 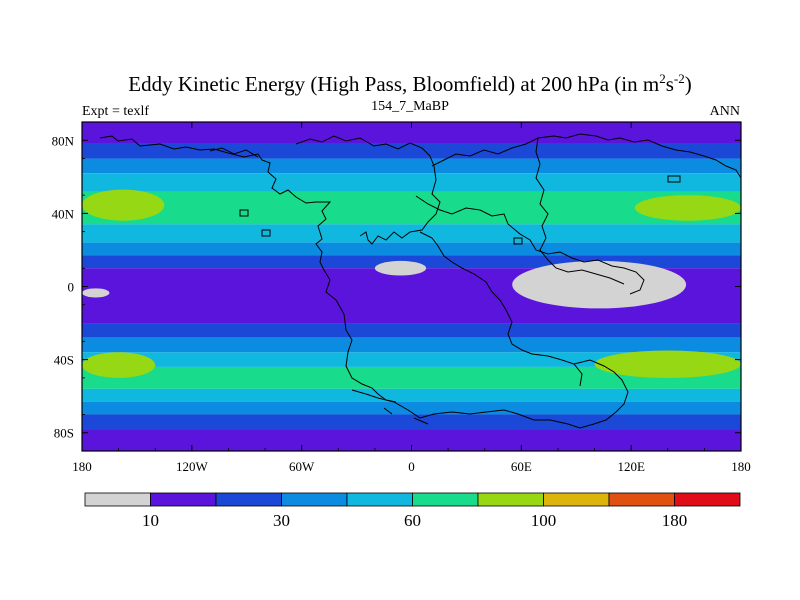 I want to click on colorbar-label-4: 180, so click(x=675, y=520).